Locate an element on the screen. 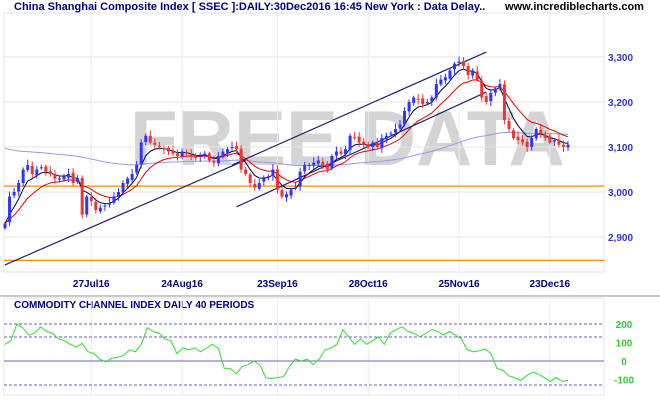  cci-tick-label: 0 is located at coordinates (624, 362).